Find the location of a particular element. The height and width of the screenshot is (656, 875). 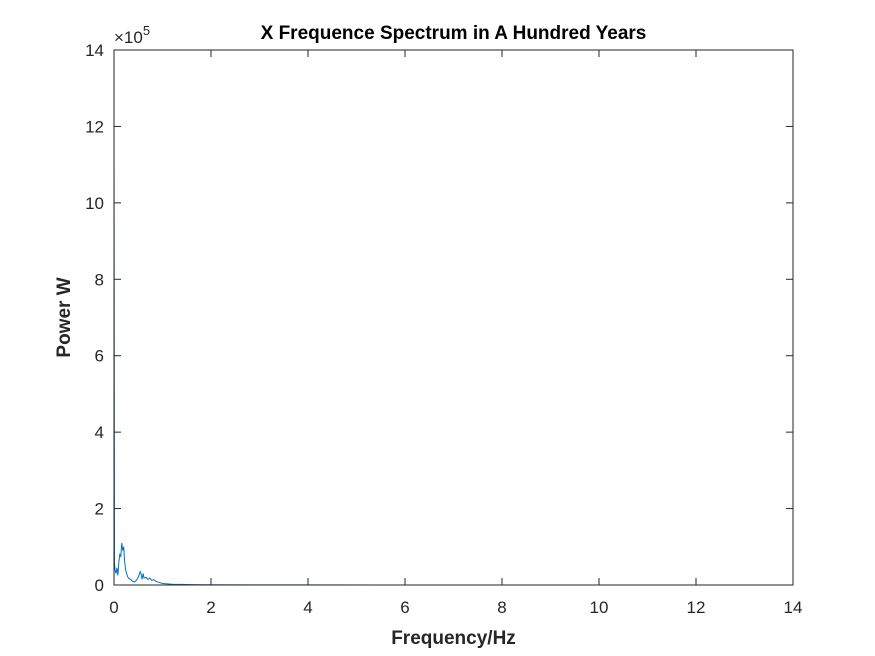

x-tick-label: 12 is located at coordinates (696, 607).